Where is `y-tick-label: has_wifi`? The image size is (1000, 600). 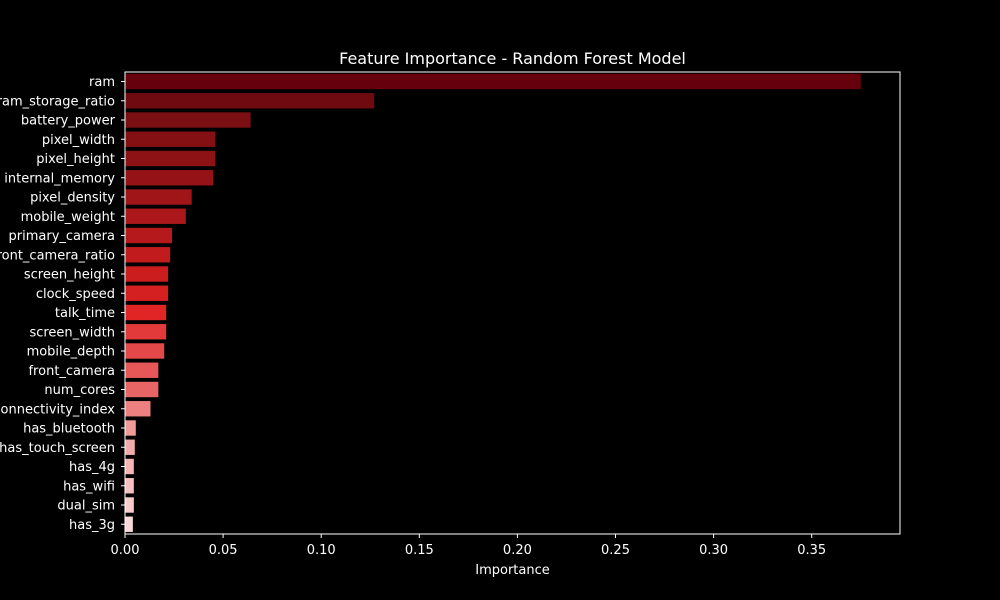 y-tick-label: has_wifi is located at coordinates (89, 486).